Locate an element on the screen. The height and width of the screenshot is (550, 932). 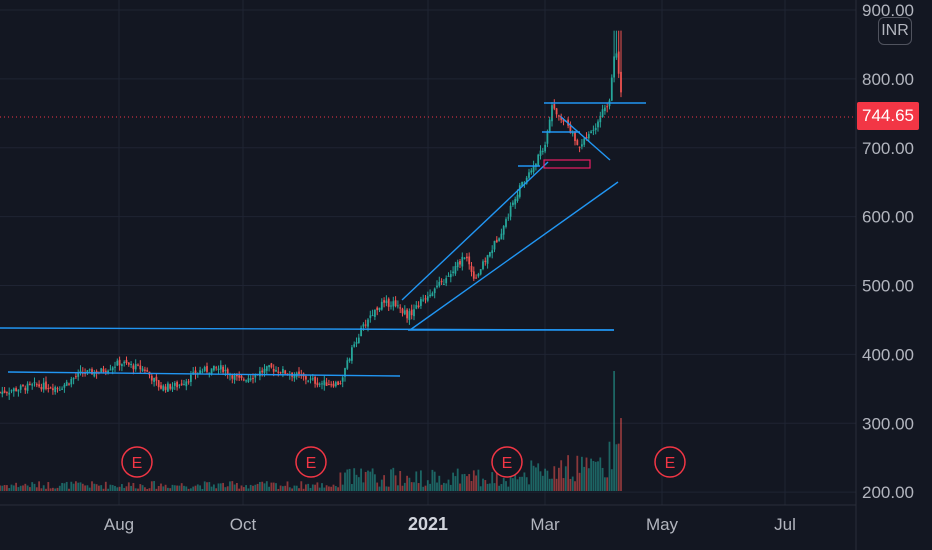
price-tick-label: 900.00 is located at coordinates (888, 10).